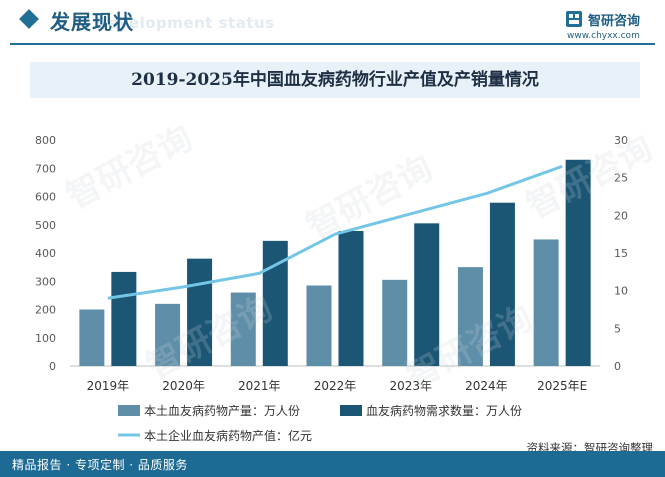 The image size is (665, 477). Describe the element at coordinates (351, 410) in the screenshot. I see `legend-swatch-demand` at that location.